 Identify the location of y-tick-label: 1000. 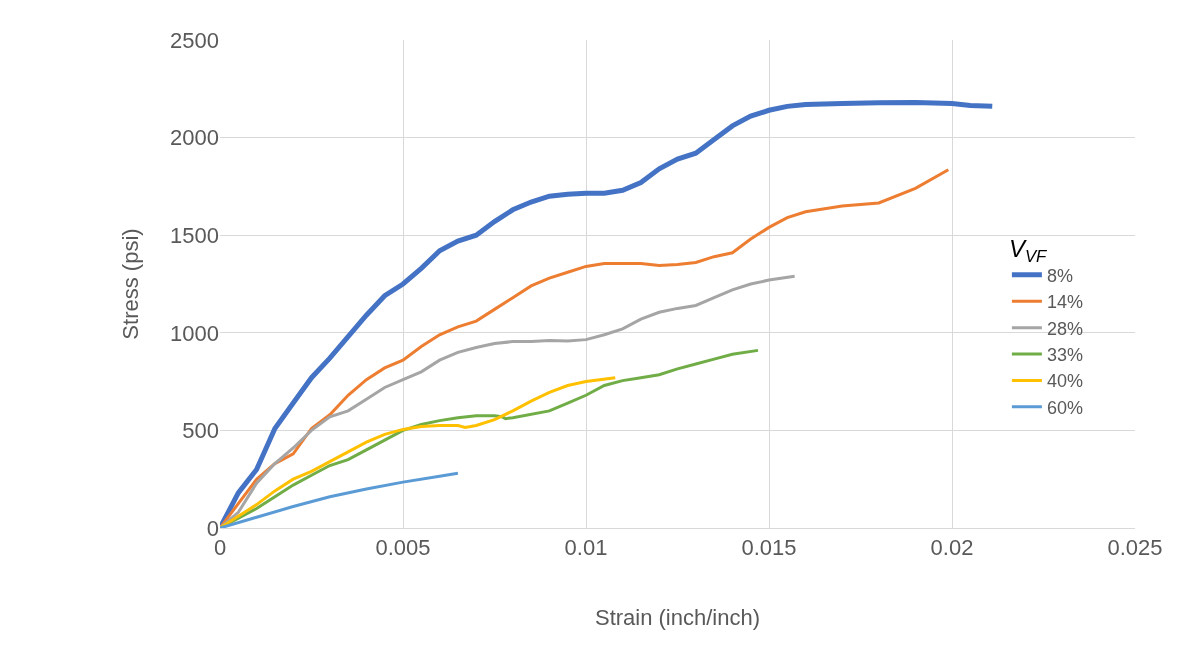
(194, 333).